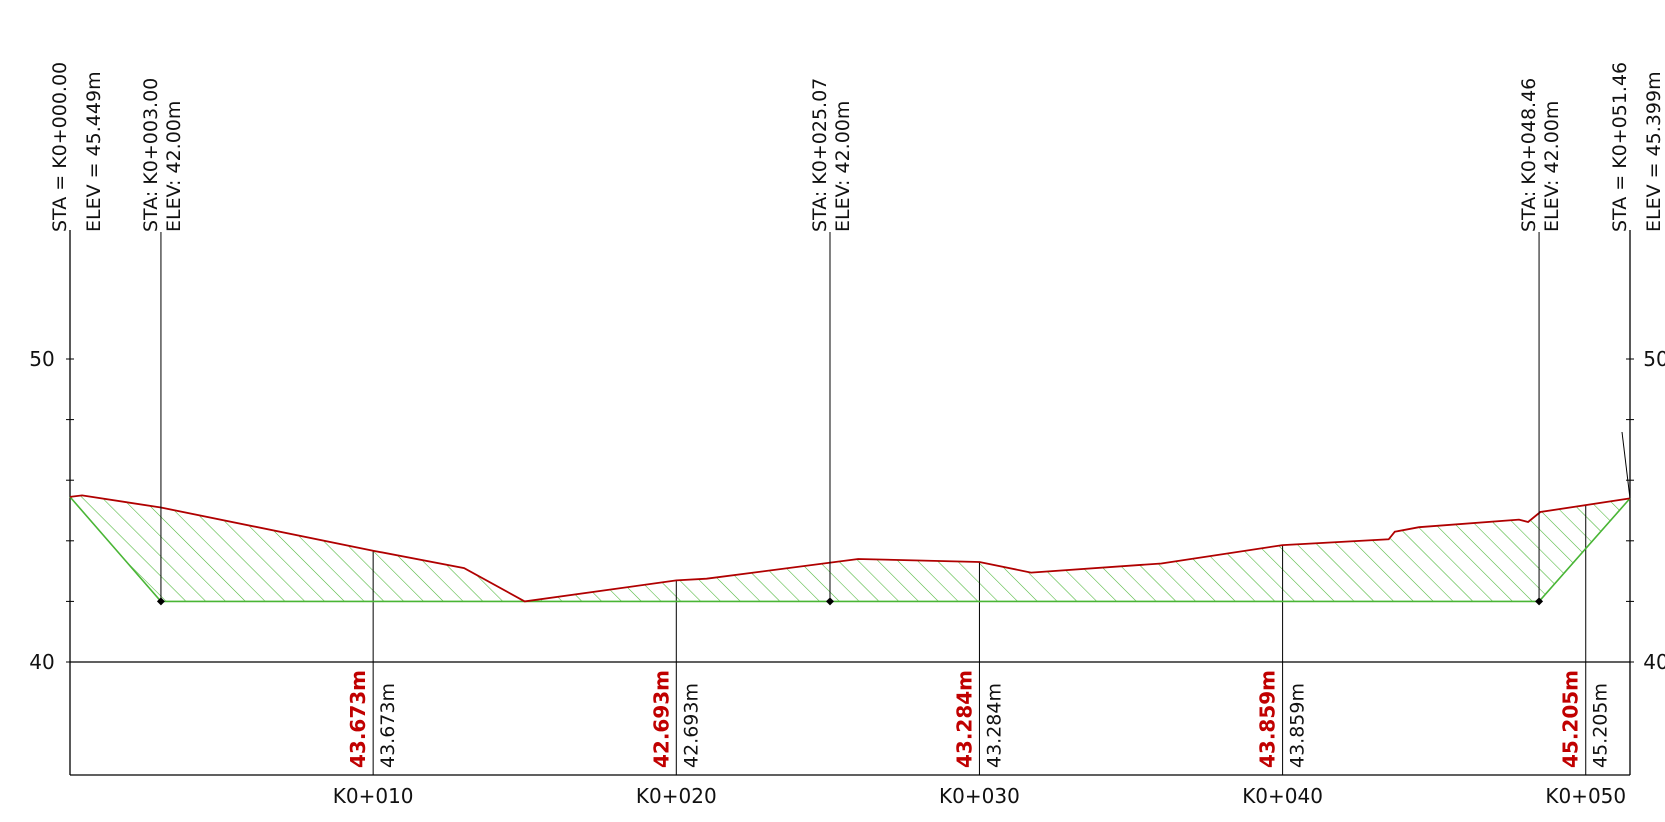 This screenshot has width=1665, height=822. I want to click on design-elevation-label: 43.284m, so click(964, 719).